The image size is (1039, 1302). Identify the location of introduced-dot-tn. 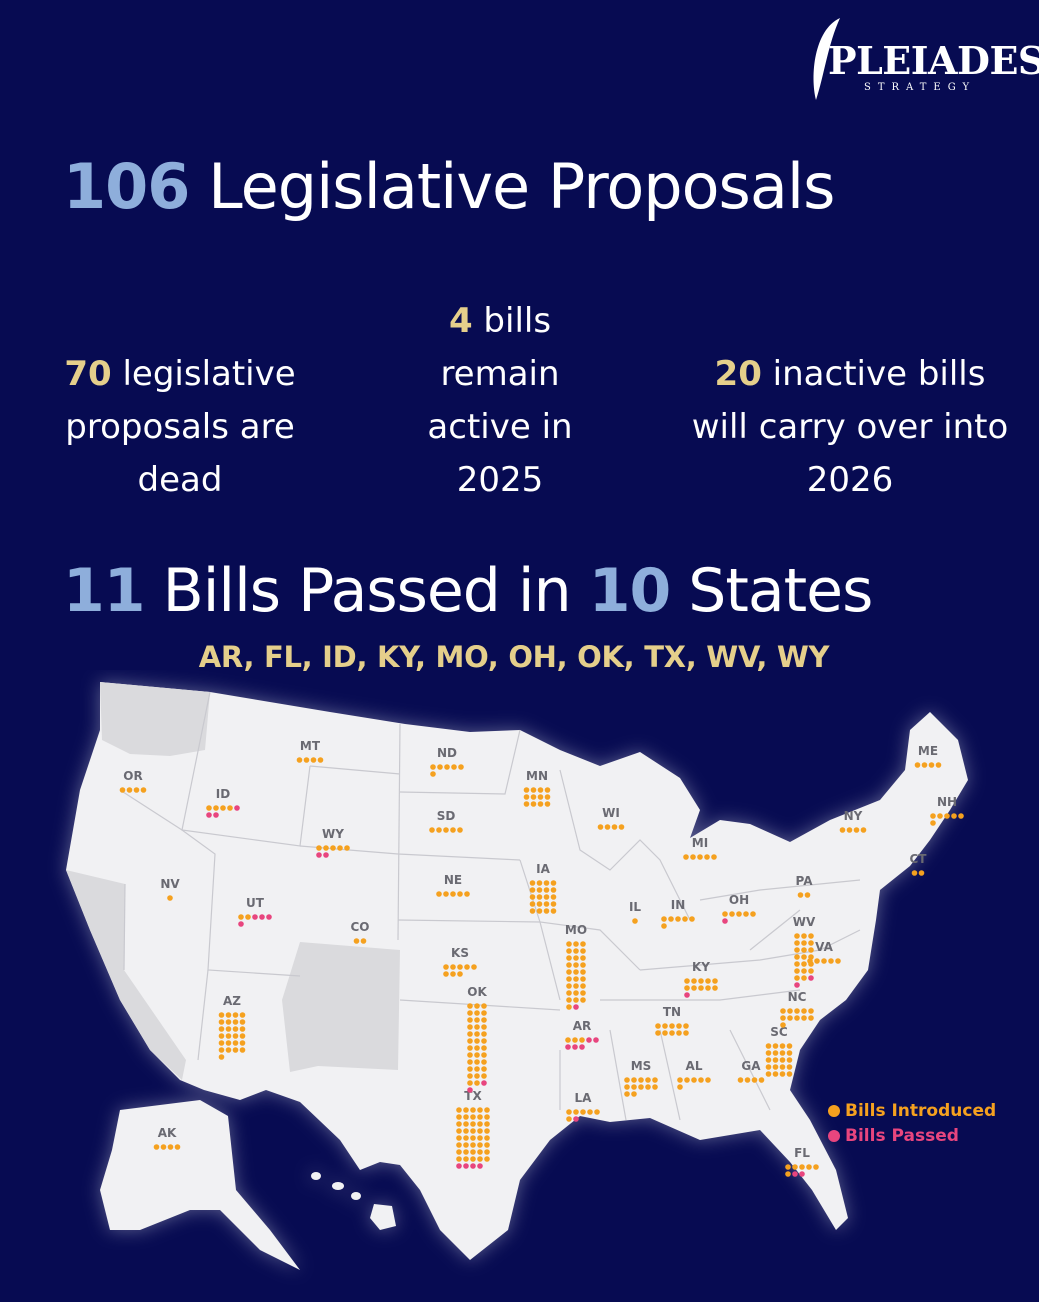
(672, 1033).